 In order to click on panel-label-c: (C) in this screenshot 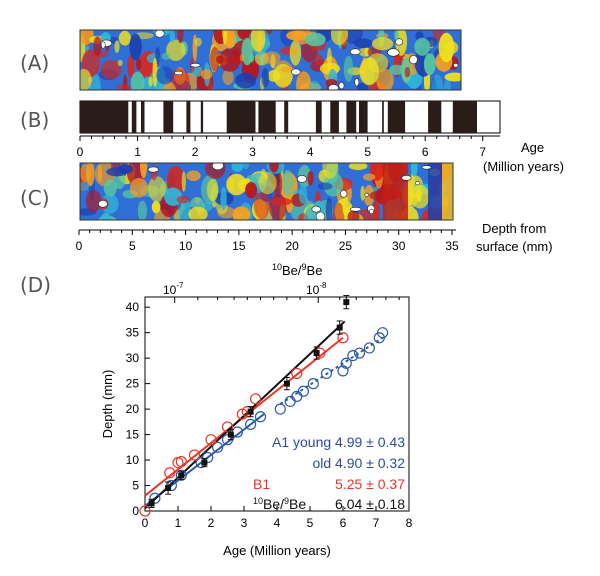, I will do `click(35, 198)`.